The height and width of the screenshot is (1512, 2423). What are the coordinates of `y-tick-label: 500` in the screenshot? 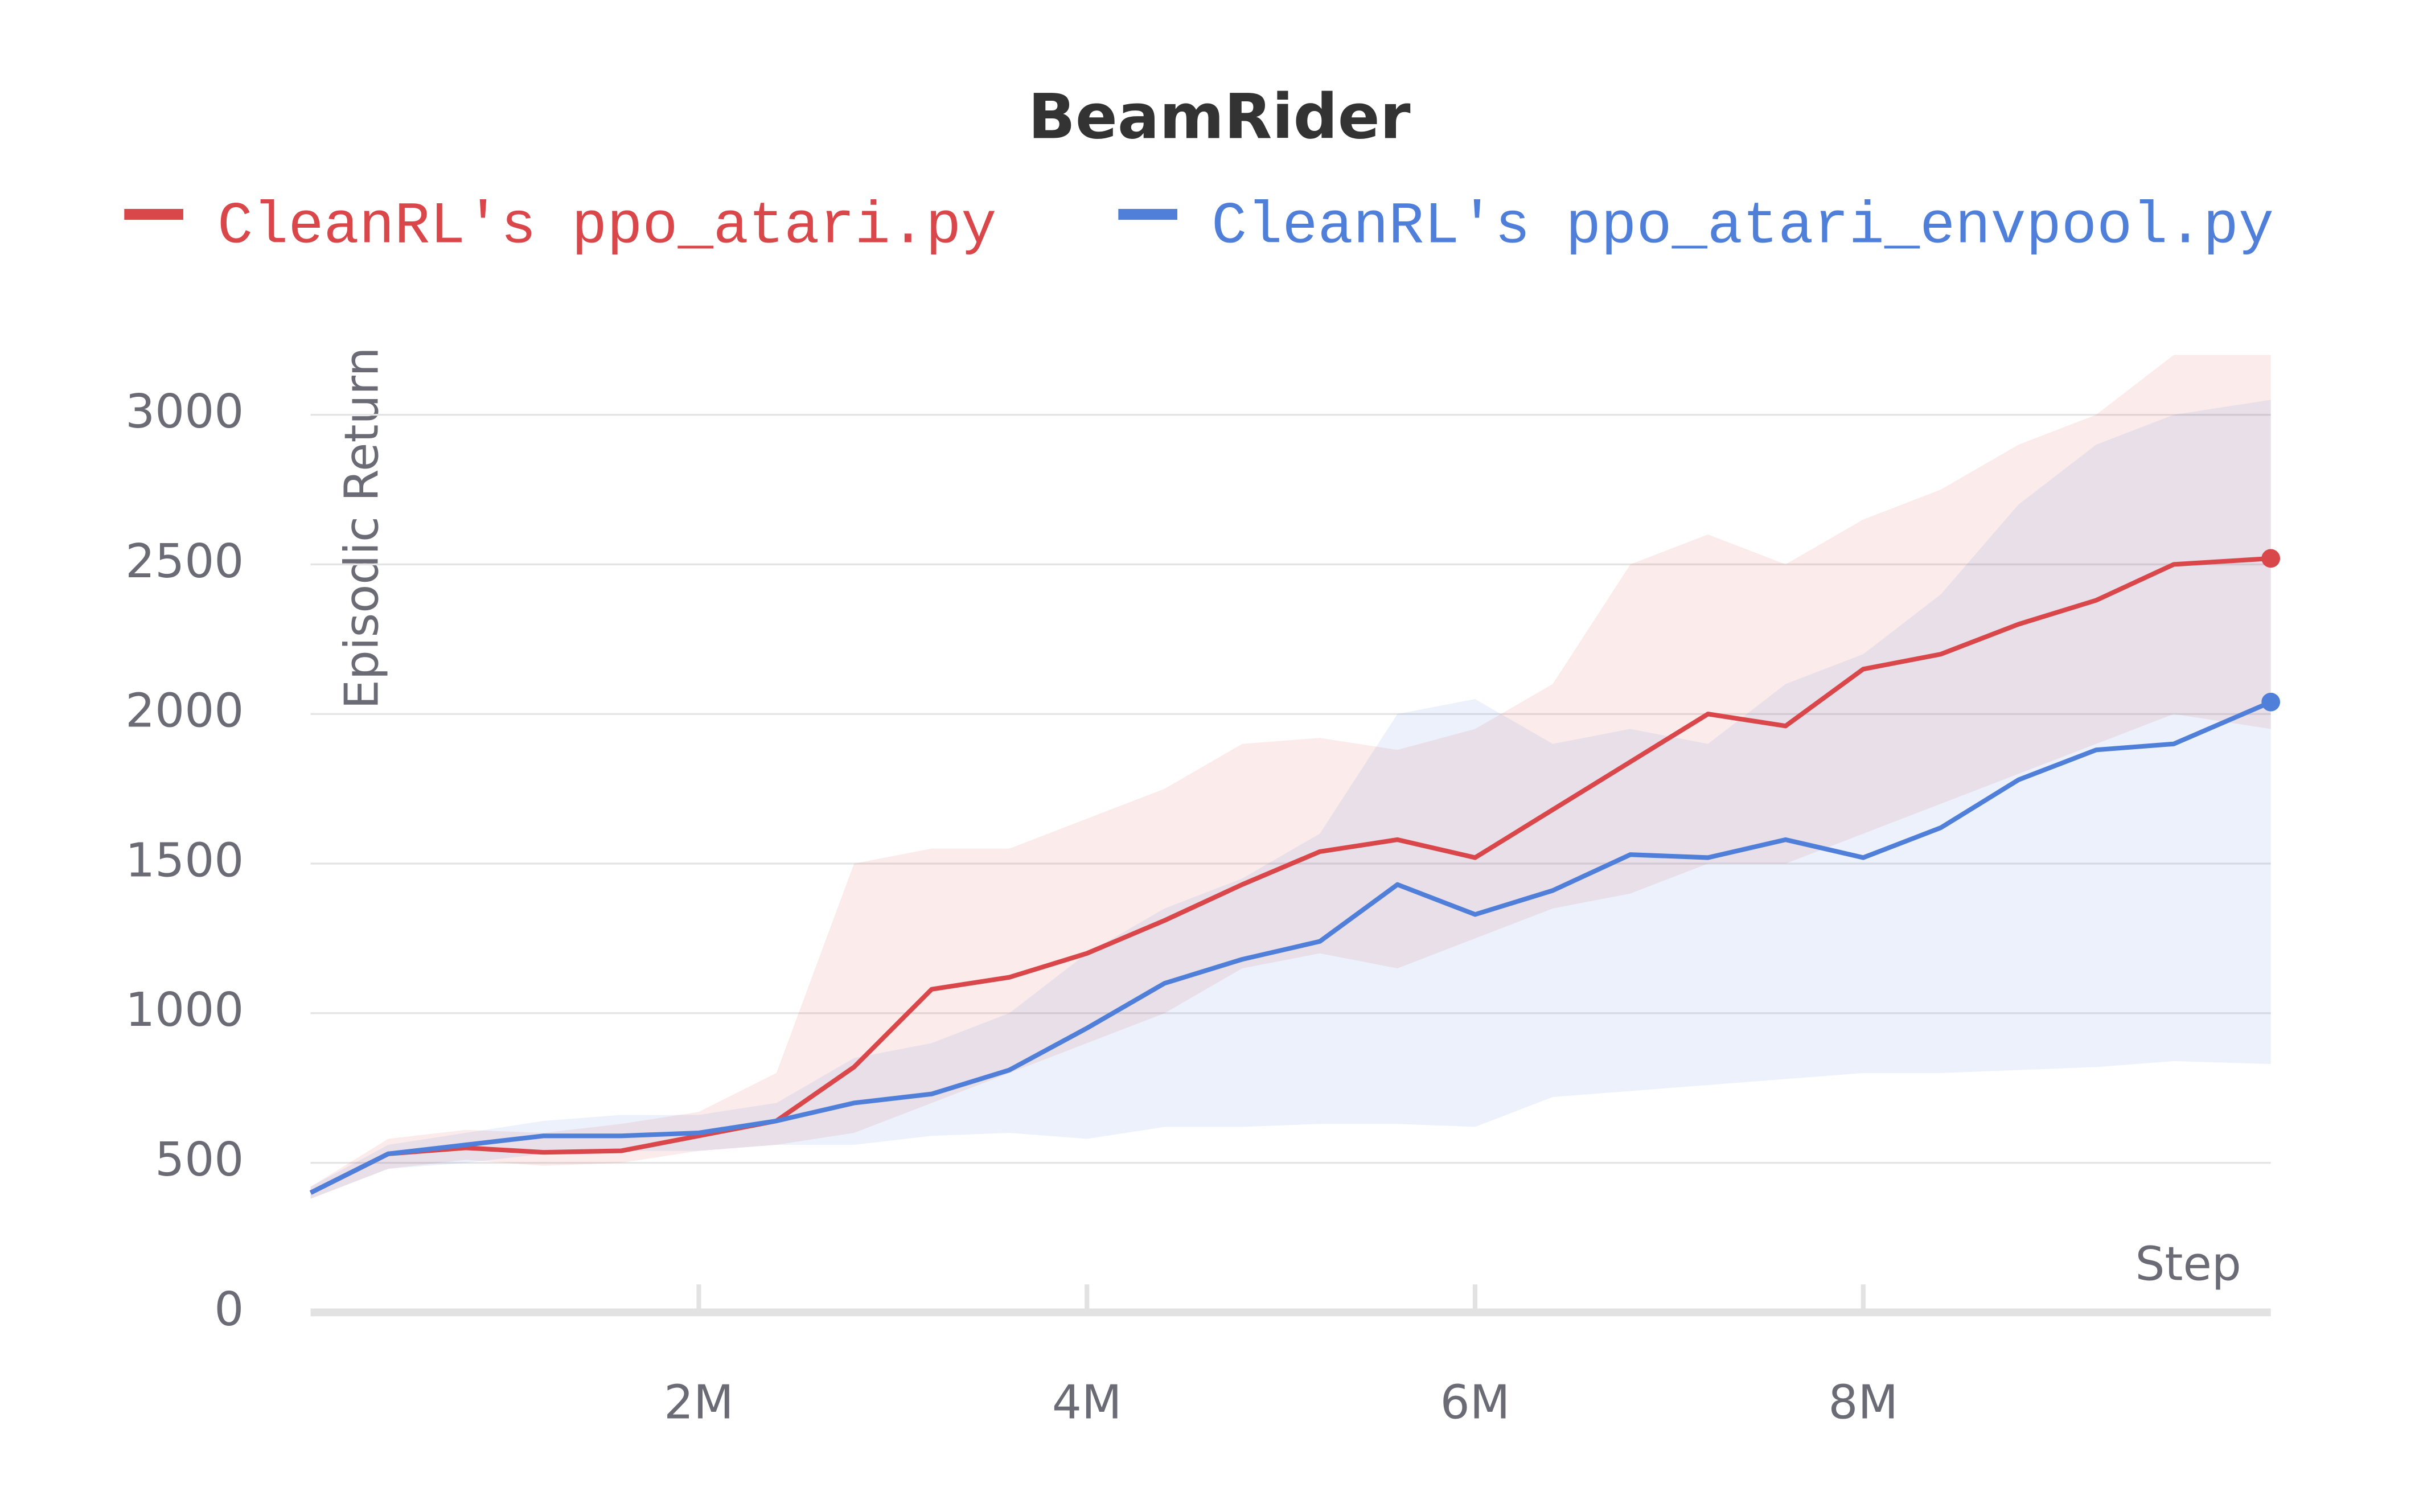 It's located at (199, 1160).